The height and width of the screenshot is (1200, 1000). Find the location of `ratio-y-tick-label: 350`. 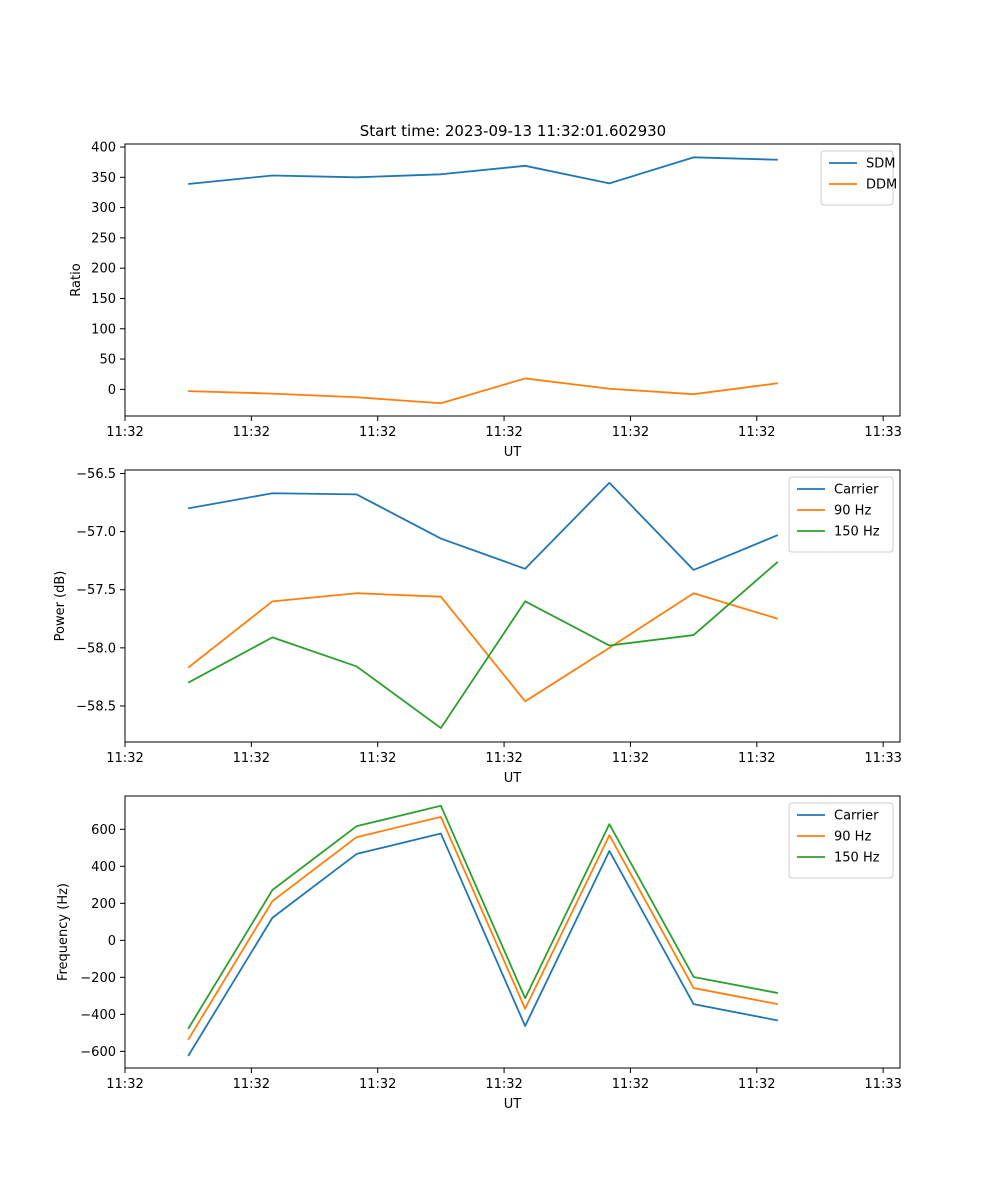

ratio-y-tick-label: 350 is located at coordinates (103, 178).